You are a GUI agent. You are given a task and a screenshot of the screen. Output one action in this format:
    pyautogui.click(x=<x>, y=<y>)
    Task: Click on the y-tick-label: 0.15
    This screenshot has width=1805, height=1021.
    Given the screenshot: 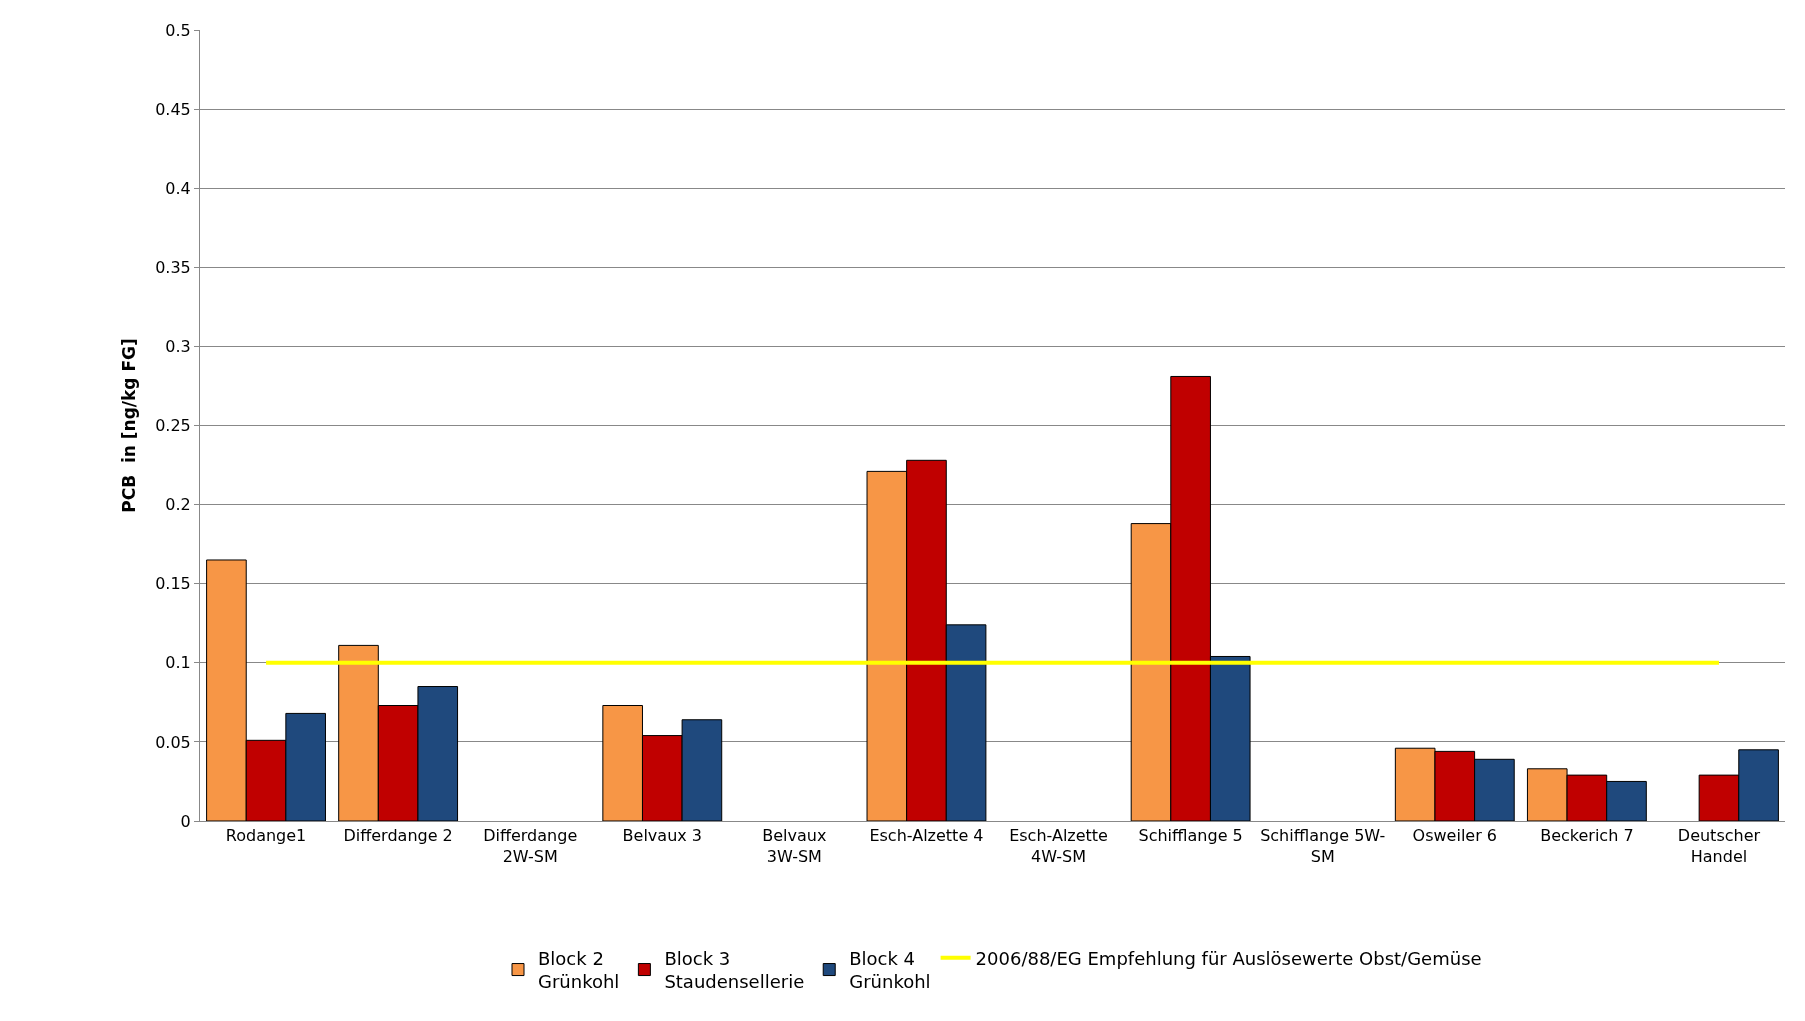 What is the action you would take?
    pyautogui.click(x=173, y=584)
    